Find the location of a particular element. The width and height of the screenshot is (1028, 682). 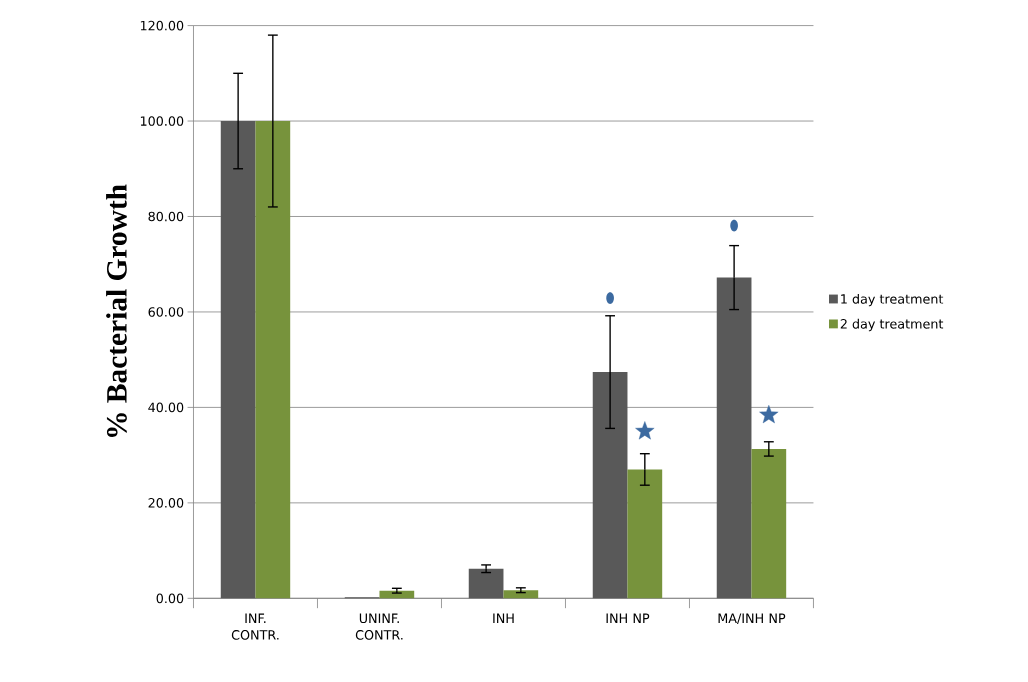

legend-label: 2 day treatment is located at coordinates (892, 325).